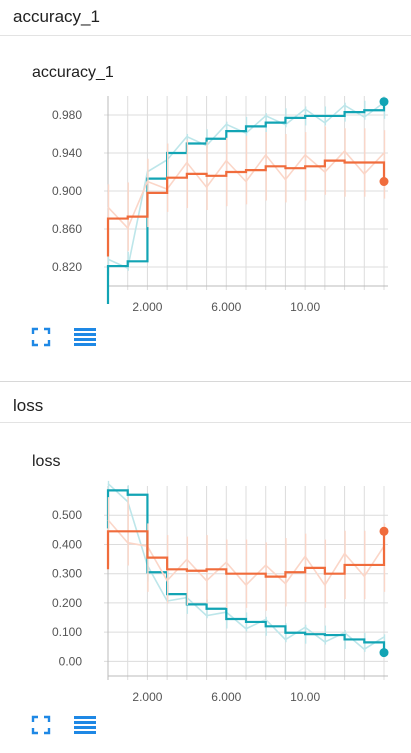  What do you see at coordinates (67, 515) in the screenshot?
I see `y-tick-label: 0.500` at bounding box center [67, 515].